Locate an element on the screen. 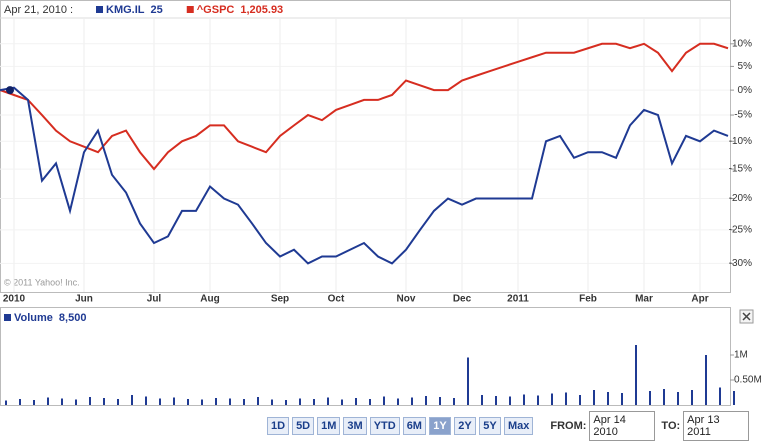 This screenshot has height=441, width=775. legend-quote: 8,500 is located at coordinates (73, 318).